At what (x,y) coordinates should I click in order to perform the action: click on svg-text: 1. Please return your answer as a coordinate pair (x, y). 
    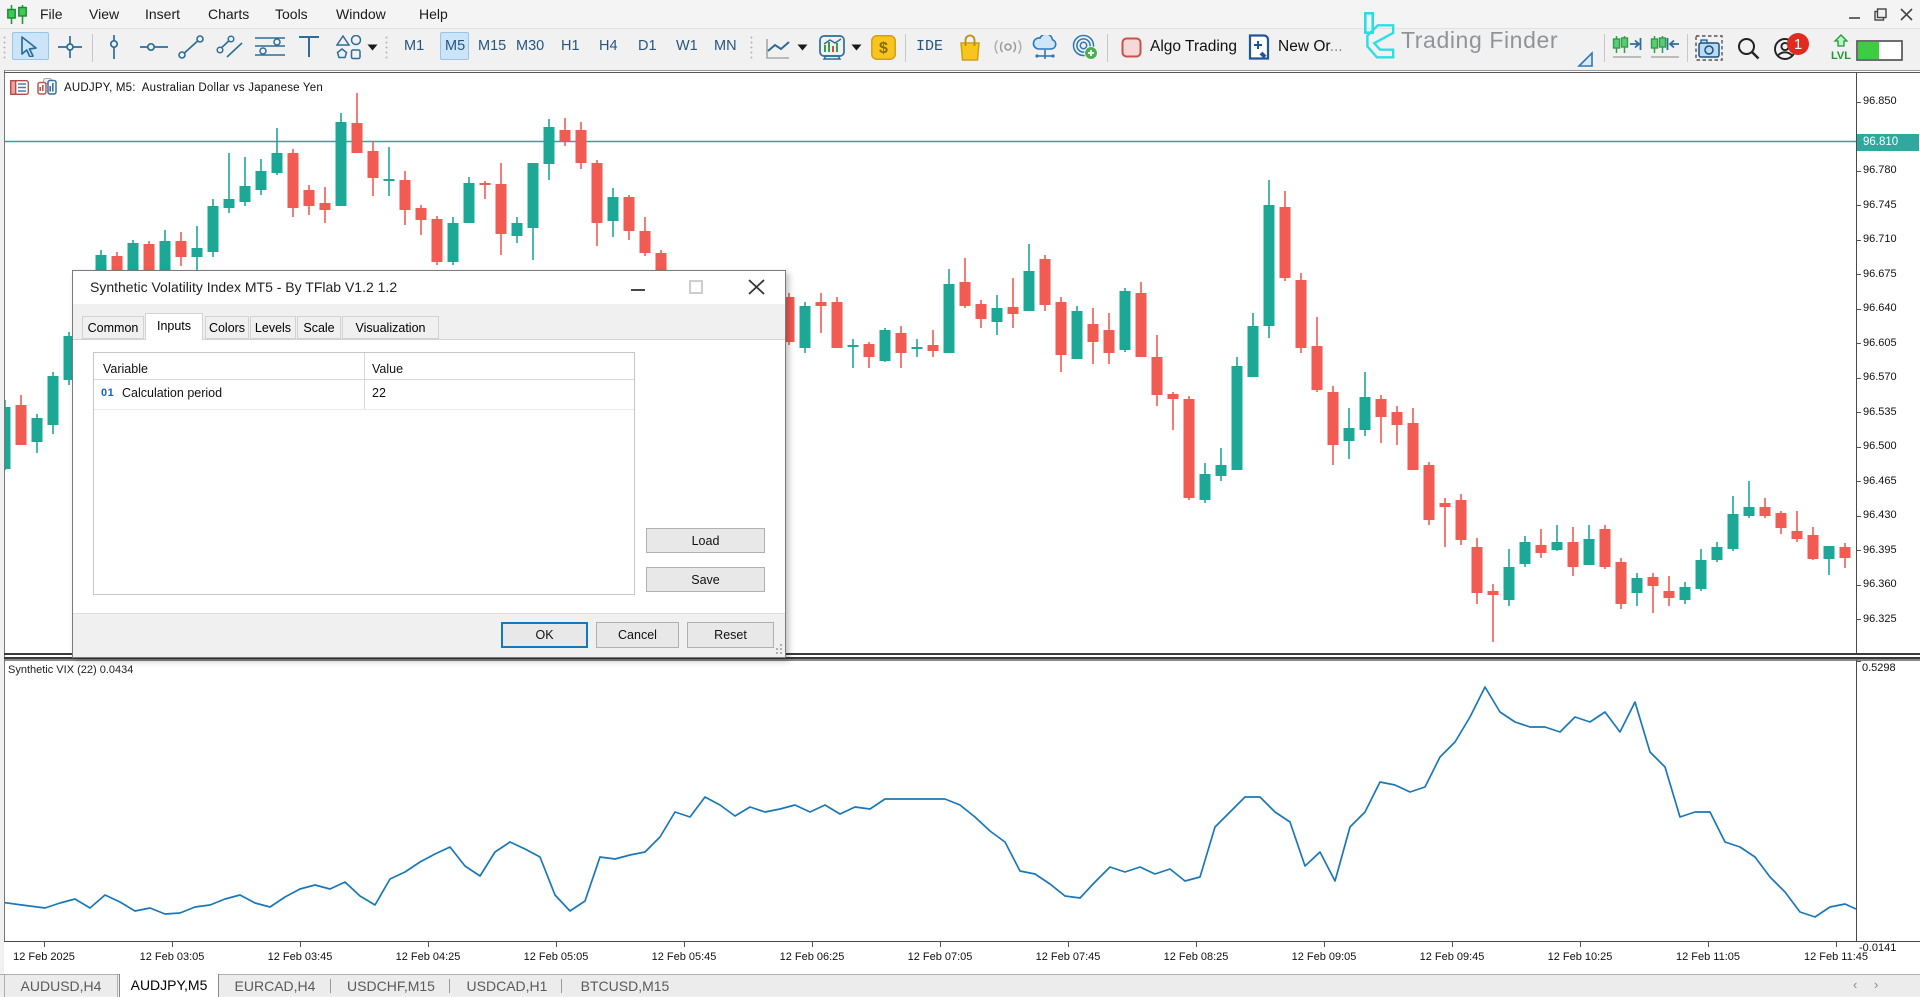
    Looking at the image, I should click on (1798, 44).